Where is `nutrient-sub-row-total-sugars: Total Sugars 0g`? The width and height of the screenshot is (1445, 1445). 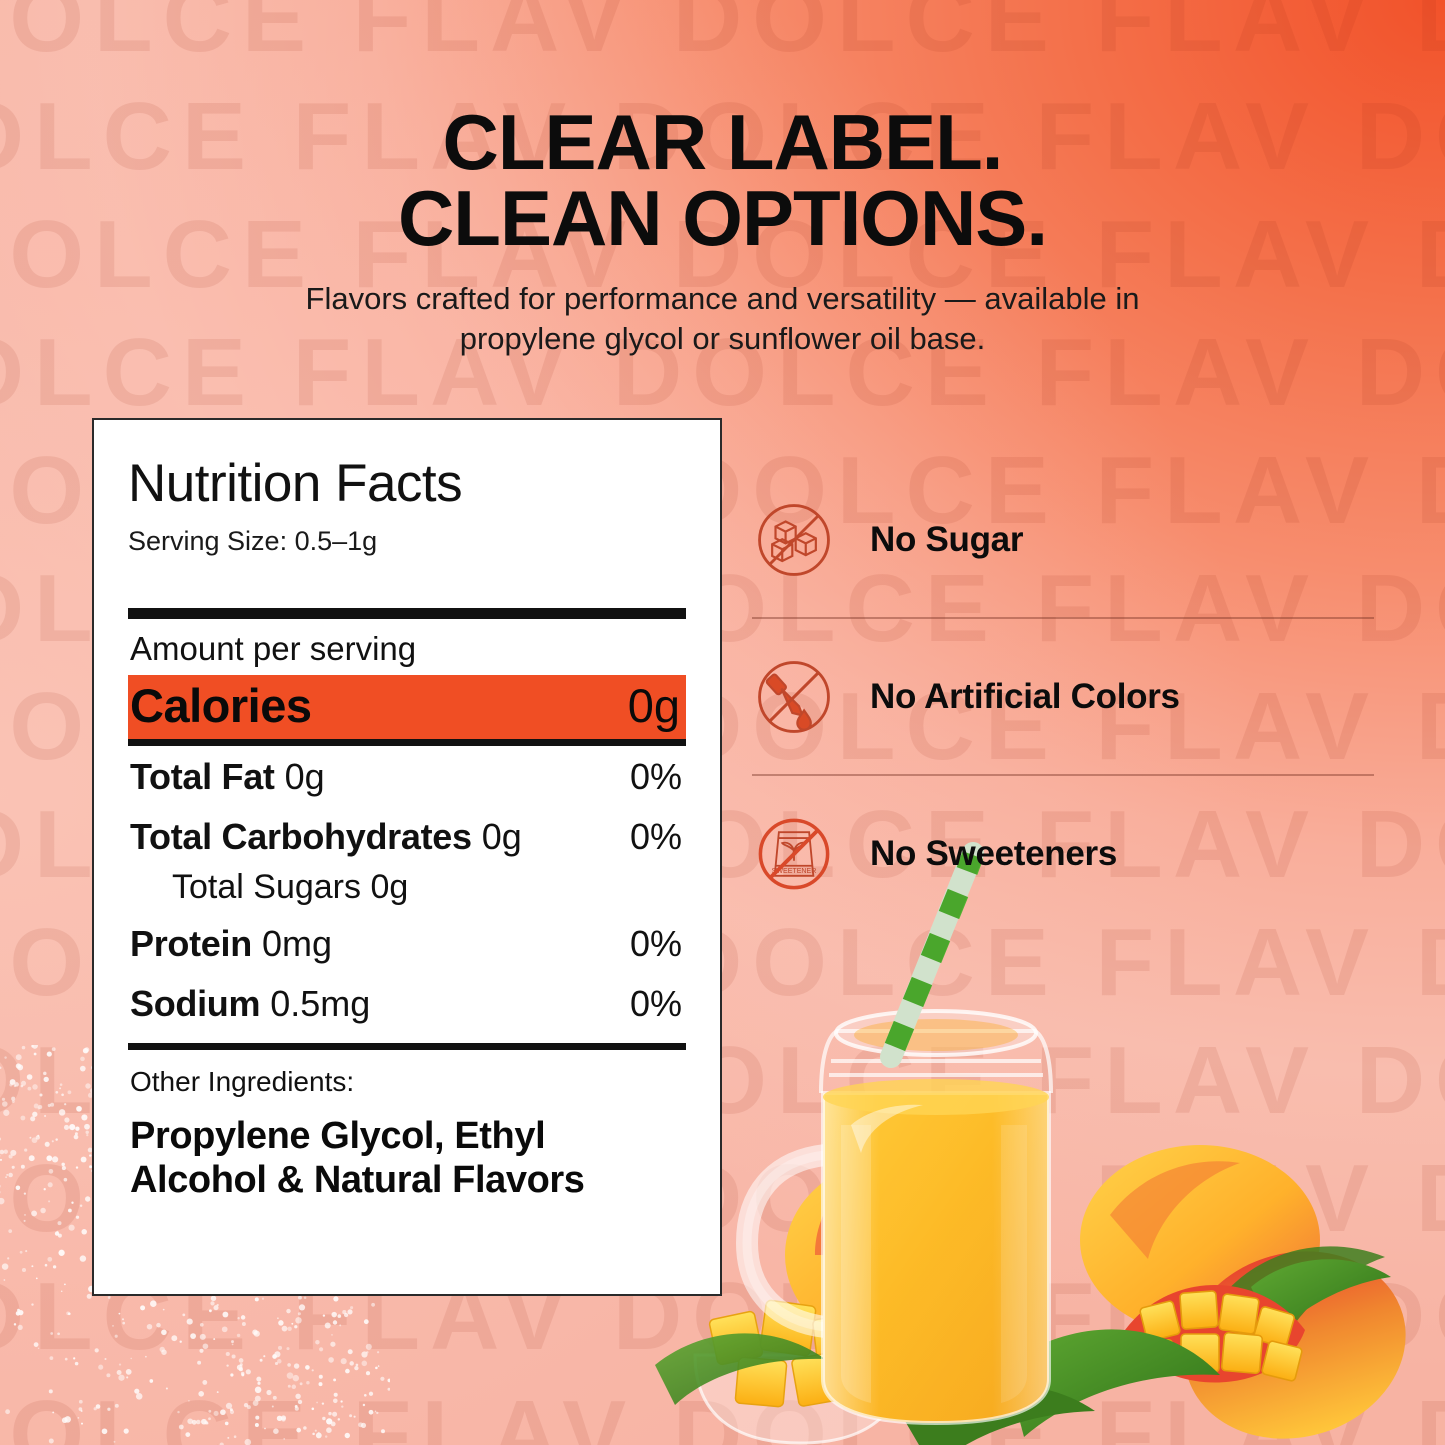 nutrient-sub-row-total-sugars: Total Sugars 0g is located at coordinates (290, 886).